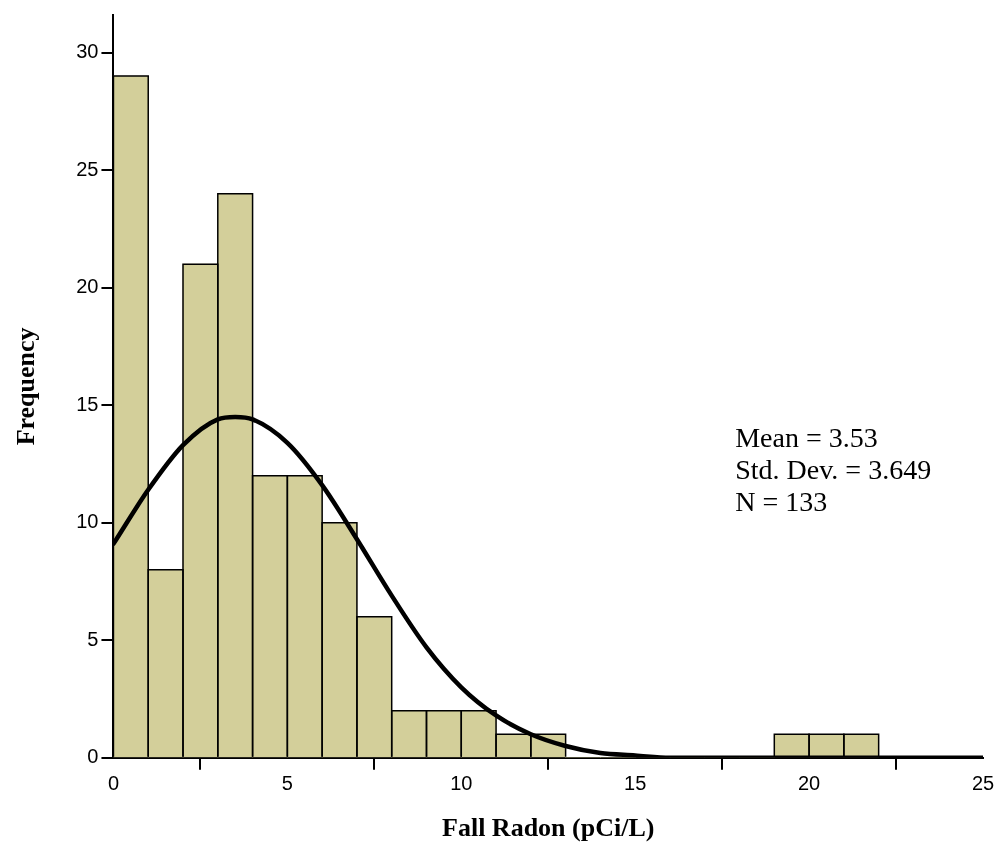 Image resolution: width=1003 pixels, height=857 pixels. Describe the element at coordinates (806, 437) in the screenshot. I see `annotation: Mean = 3.53` at that location.